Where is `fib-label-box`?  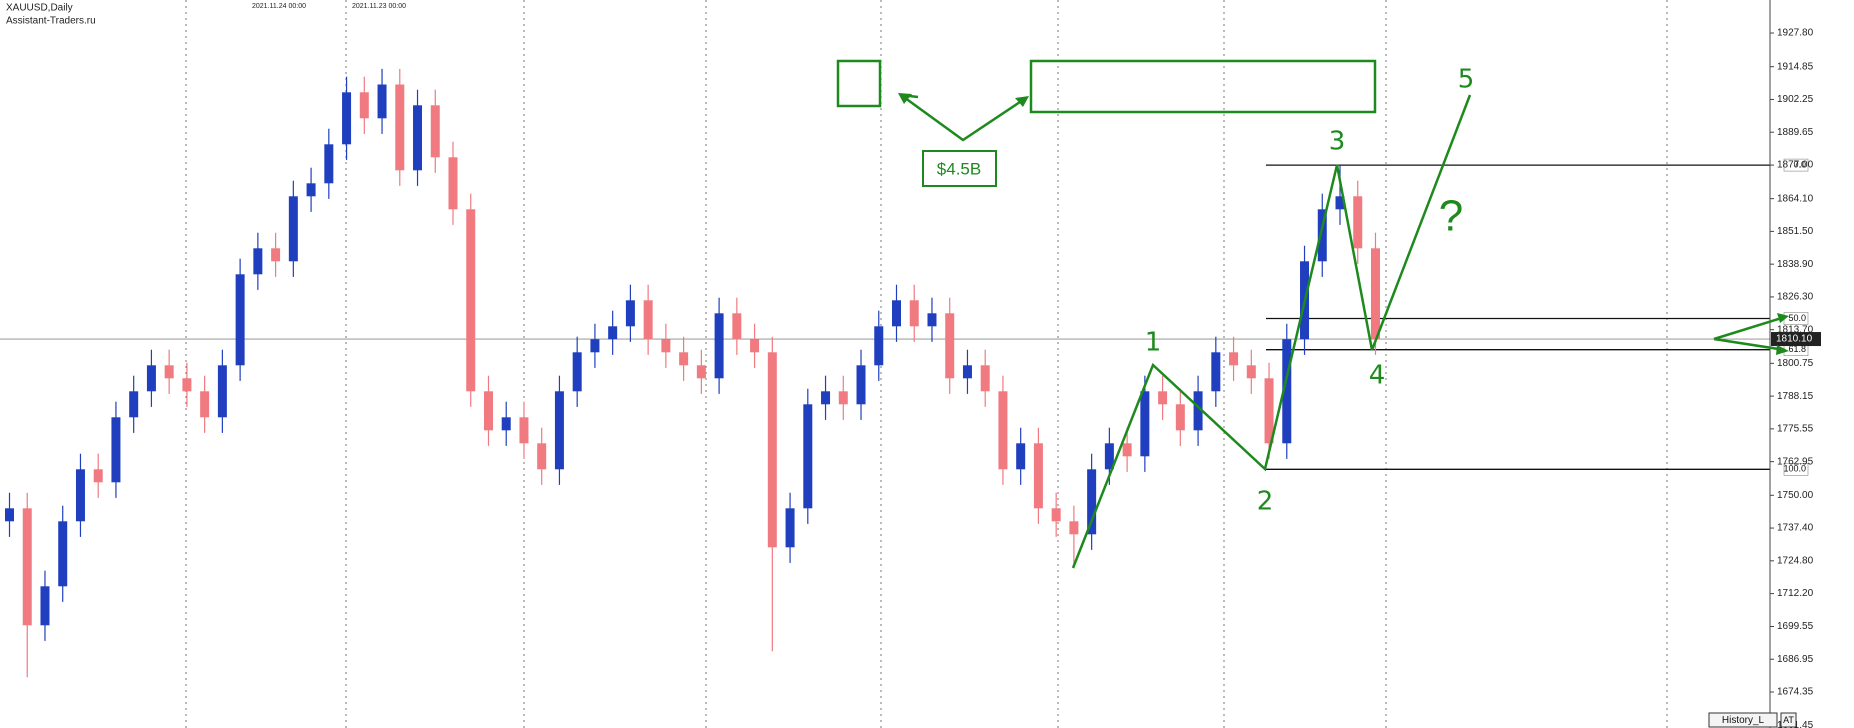 fib-label-box is located at coordinates (1796, 469).